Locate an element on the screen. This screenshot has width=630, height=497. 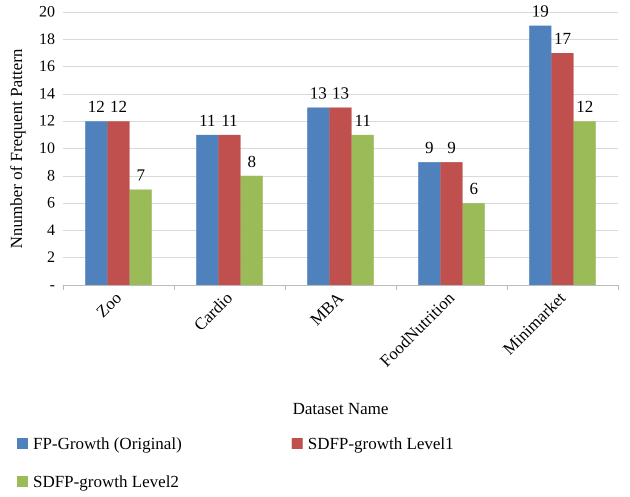
x-tick-label: Zoo is located at coordinates (109, 305).